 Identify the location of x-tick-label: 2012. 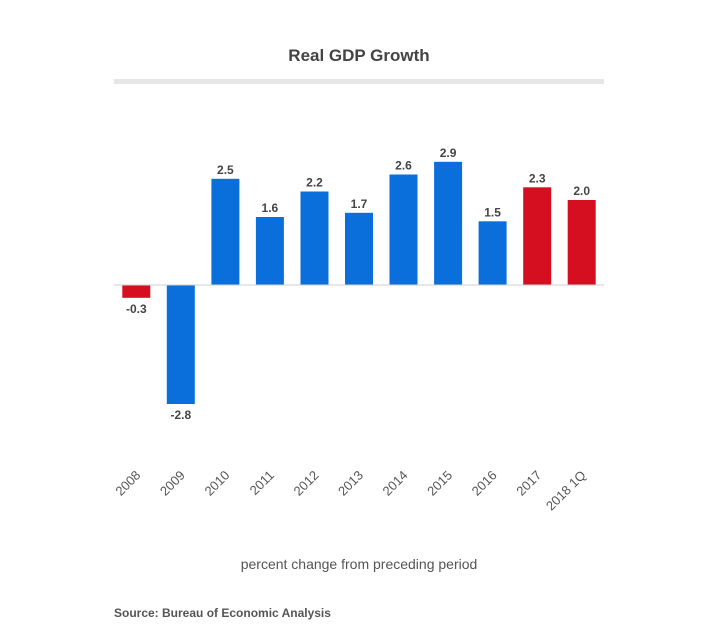
(306, 483).